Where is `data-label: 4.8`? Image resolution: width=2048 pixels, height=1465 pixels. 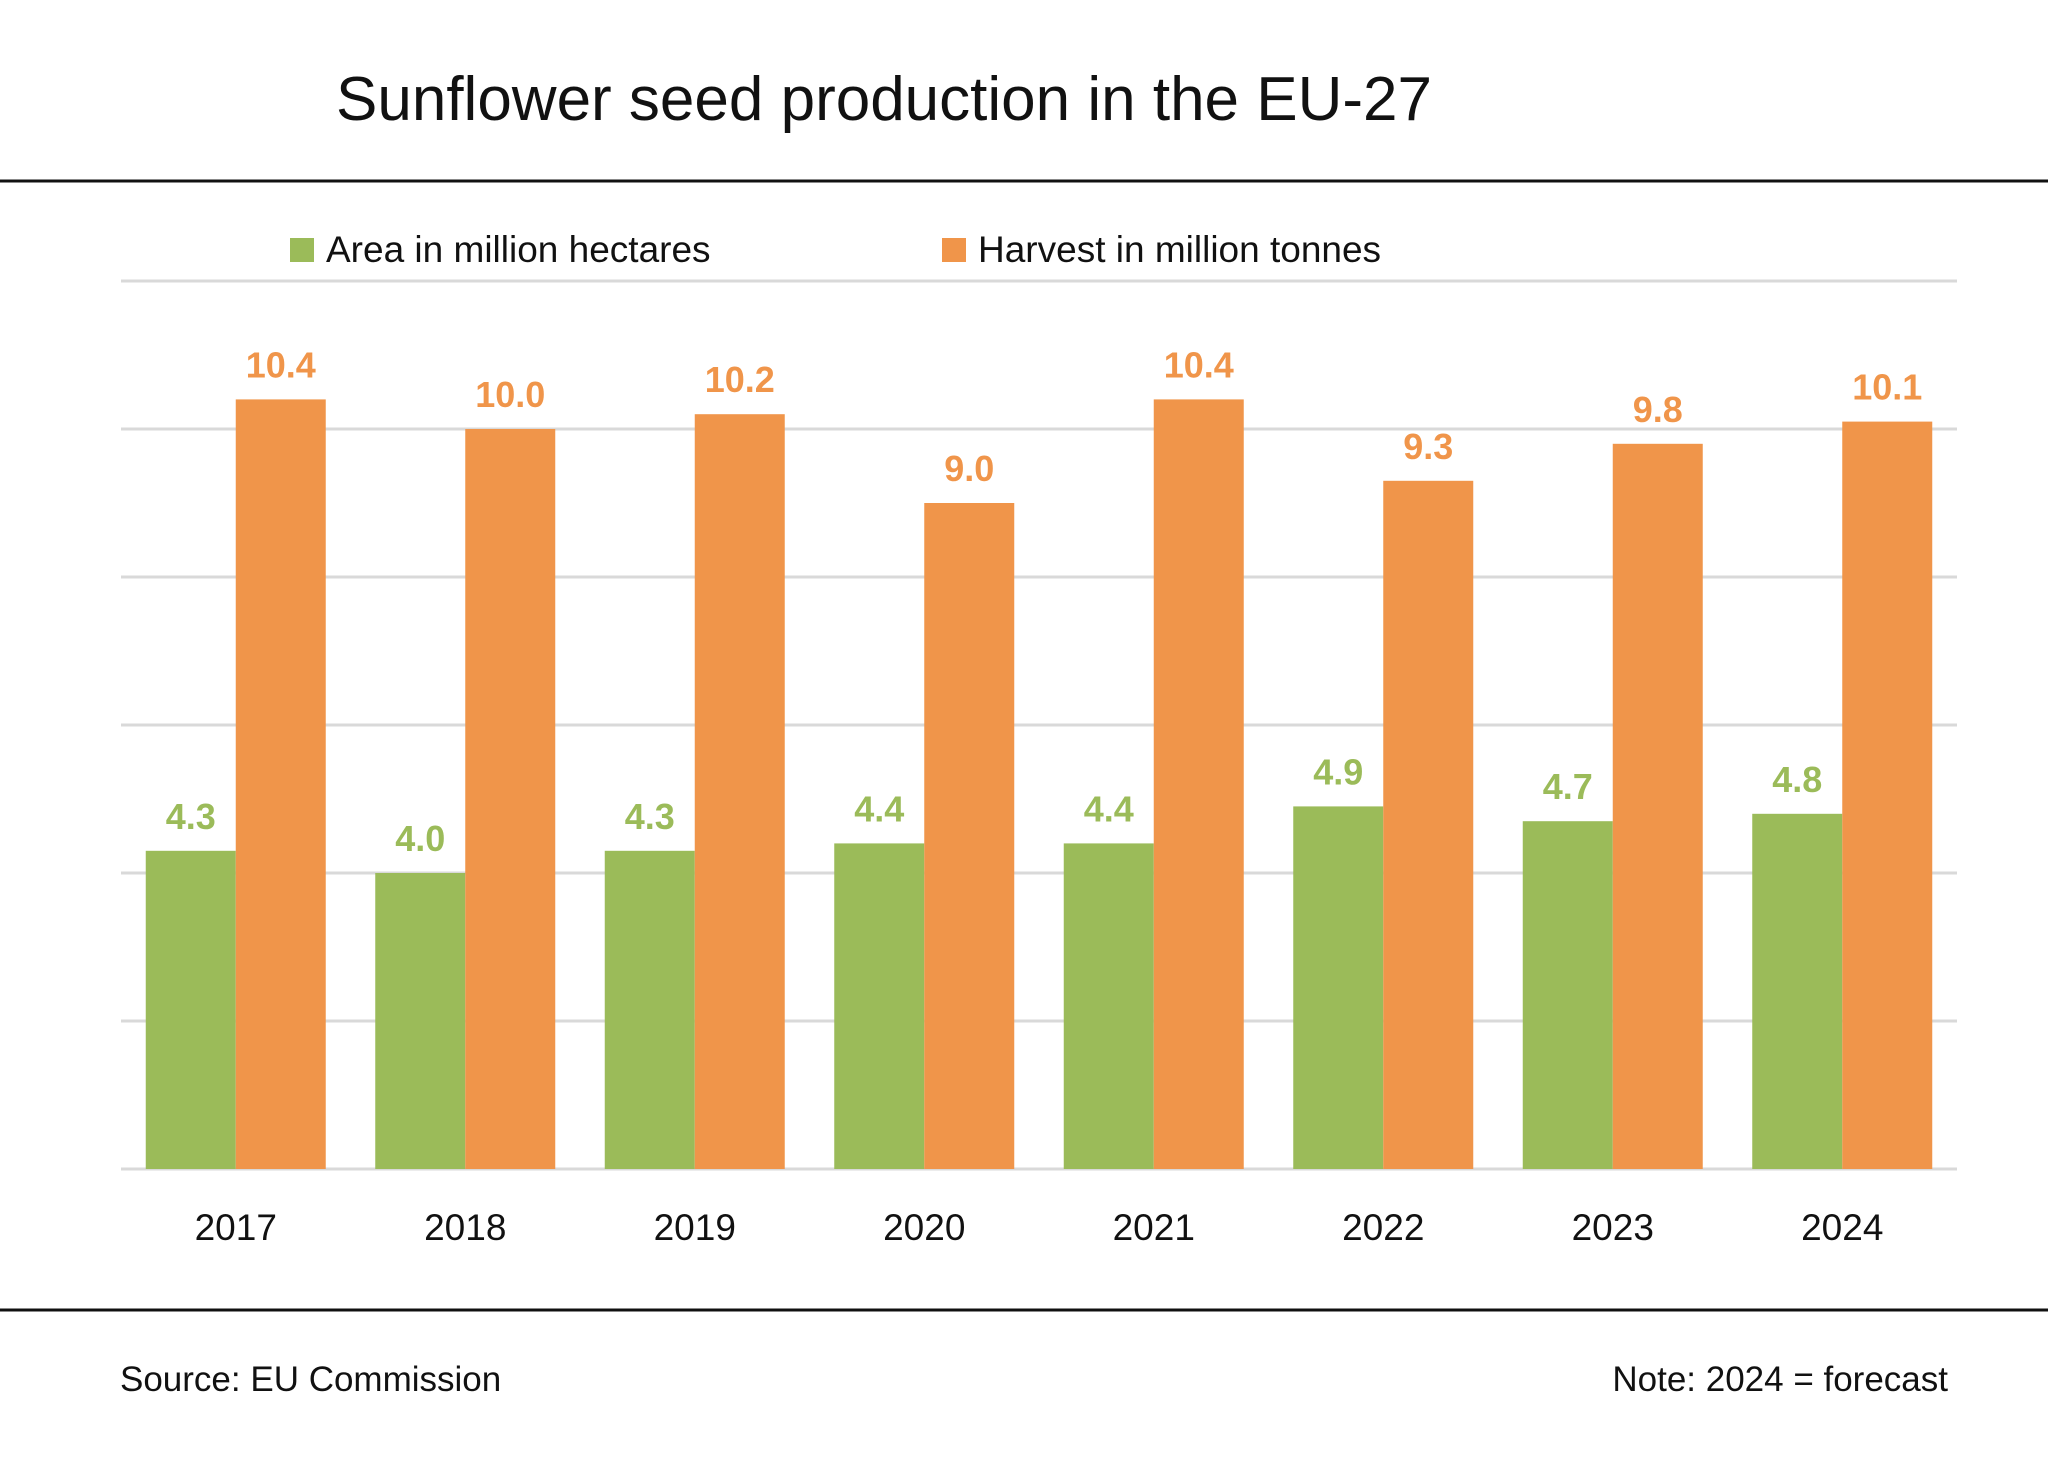
data-label: 4.8 is located at coordinates (1797, 779).